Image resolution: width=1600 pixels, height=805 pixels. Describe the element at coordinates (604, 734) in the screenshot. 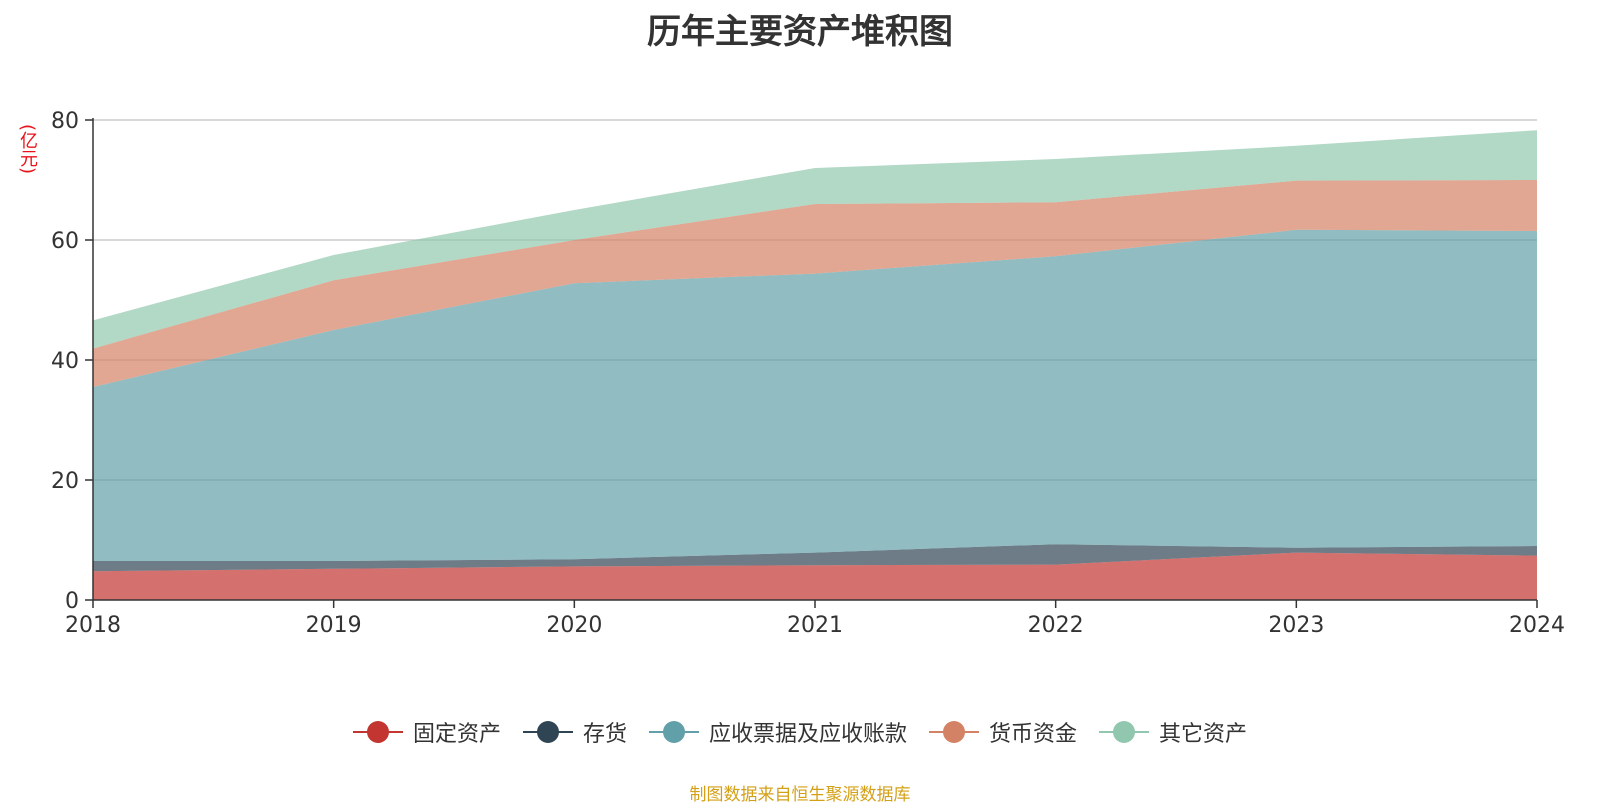

I see `legend-label: 存货` at that location.